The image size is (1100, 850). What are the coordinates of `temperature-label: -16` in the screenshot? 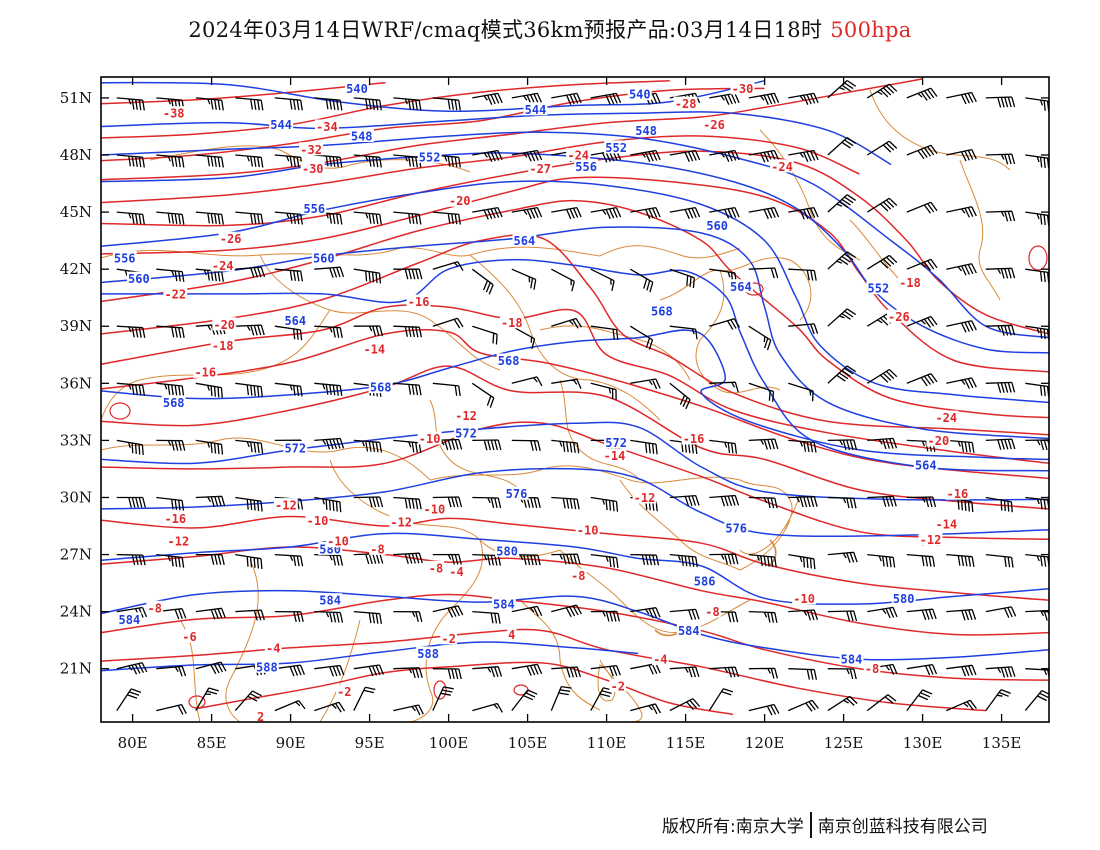 It's located at (419, 302).